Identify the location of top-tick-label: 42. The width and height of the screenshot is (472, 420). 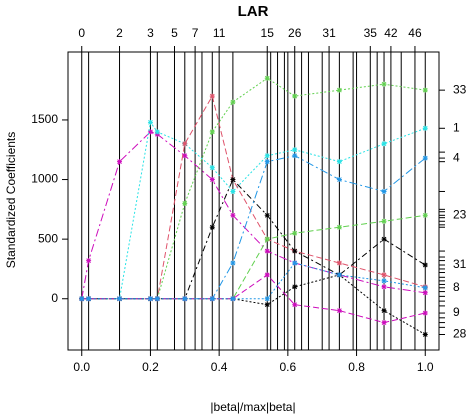
(391, 33).